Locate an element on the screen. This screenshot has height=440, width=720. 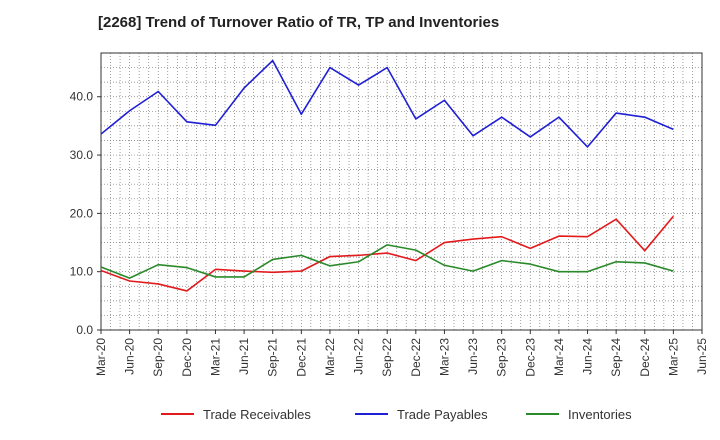
x-tick-label: Jun-25 is located at coordinates (702, 356).